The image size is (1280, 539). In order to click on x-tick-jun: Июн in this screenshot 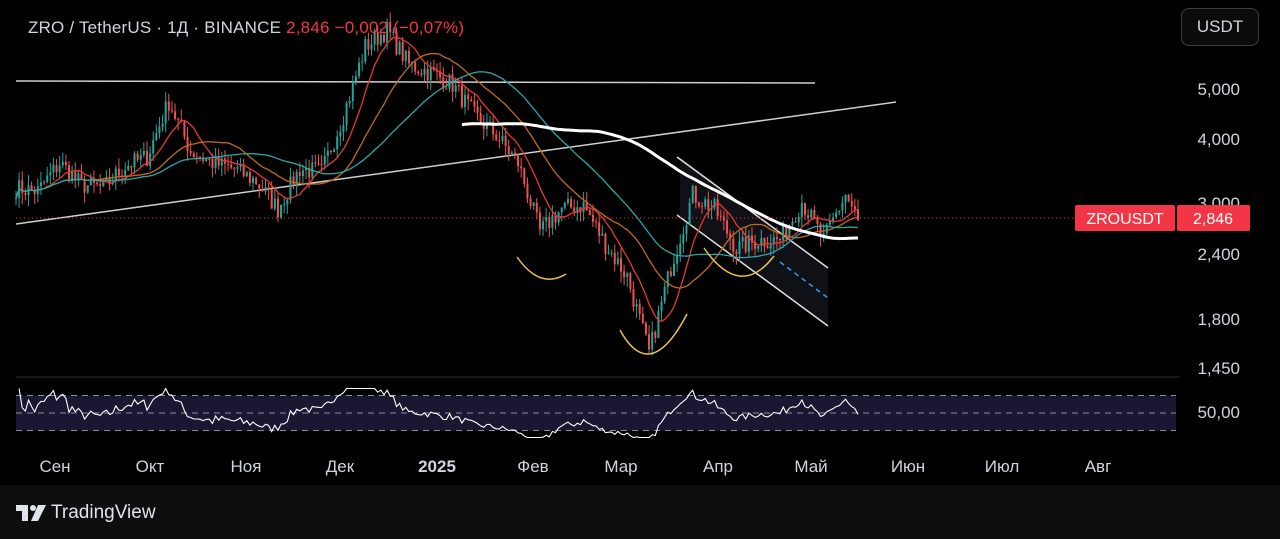, I will do `click(908, 466)`.